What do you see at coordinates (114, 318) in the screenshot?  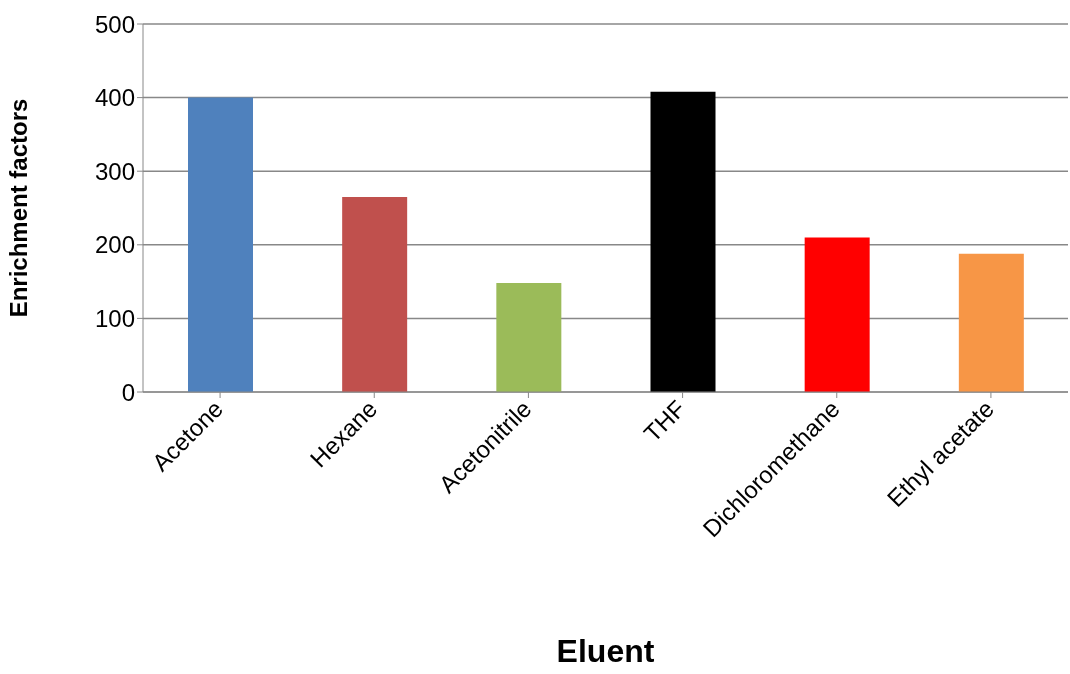 I see `y-tick-label: 100` at bounding box center [114, 318].